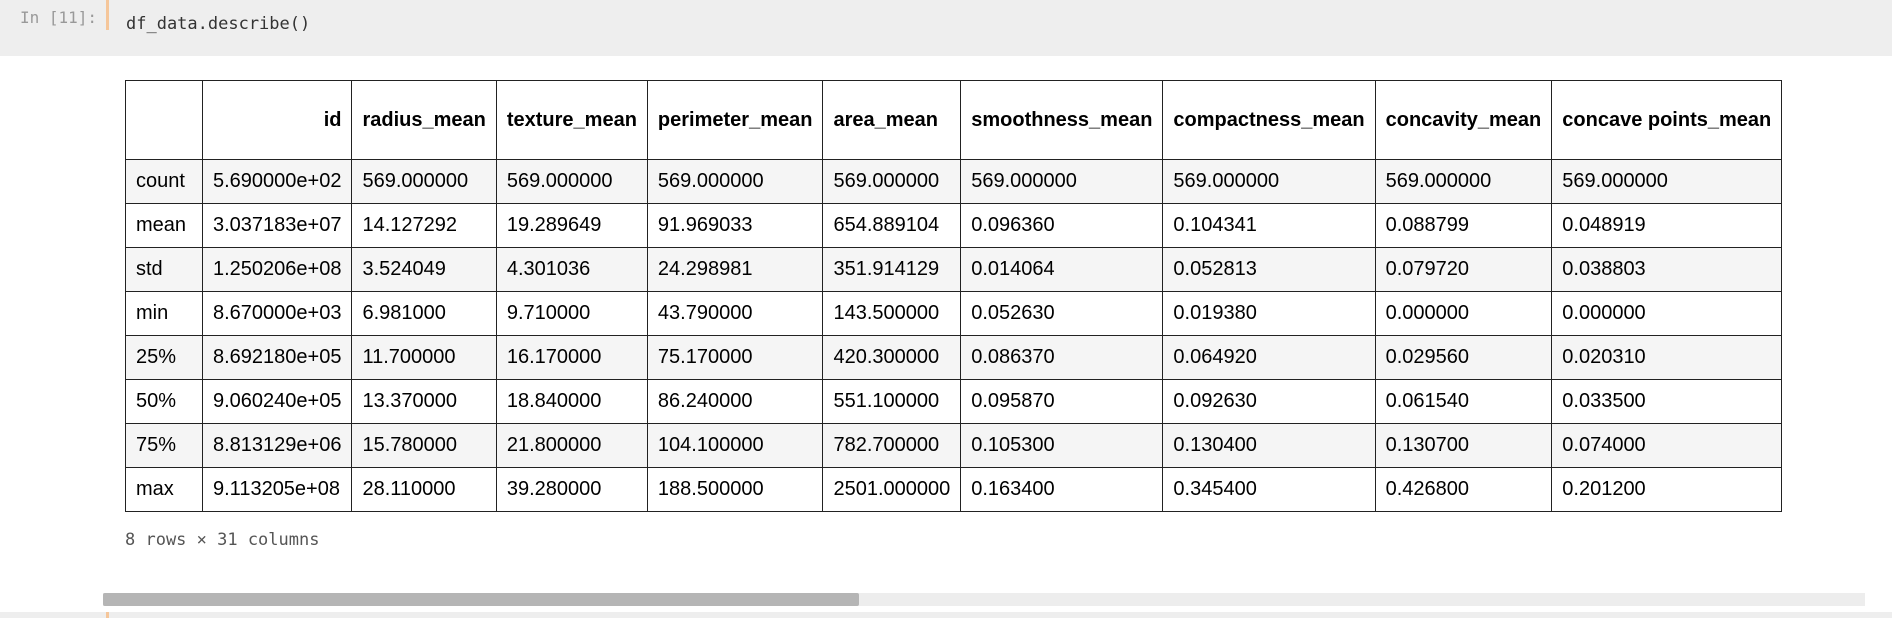  What do you see at coordinates (164, 181) in the screenshot?
I see `row-index-label: count` at bounding box center [164, 181].